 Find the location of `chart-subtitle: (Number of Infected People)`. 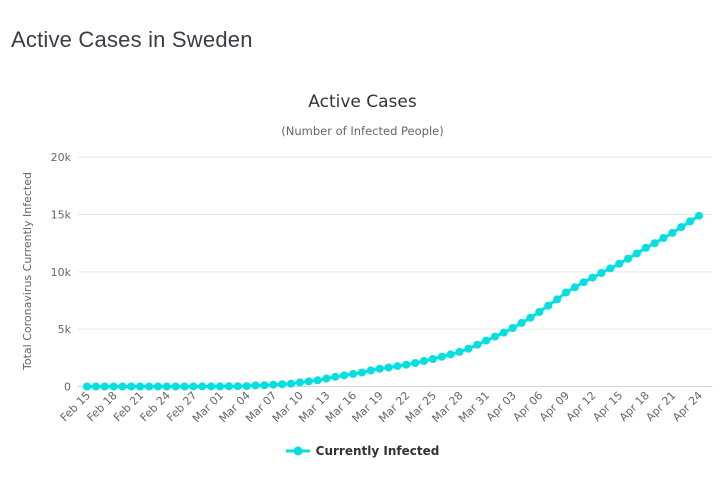

chart-subtitle: (Number of Infected People) is located at coordinates (362, 131).